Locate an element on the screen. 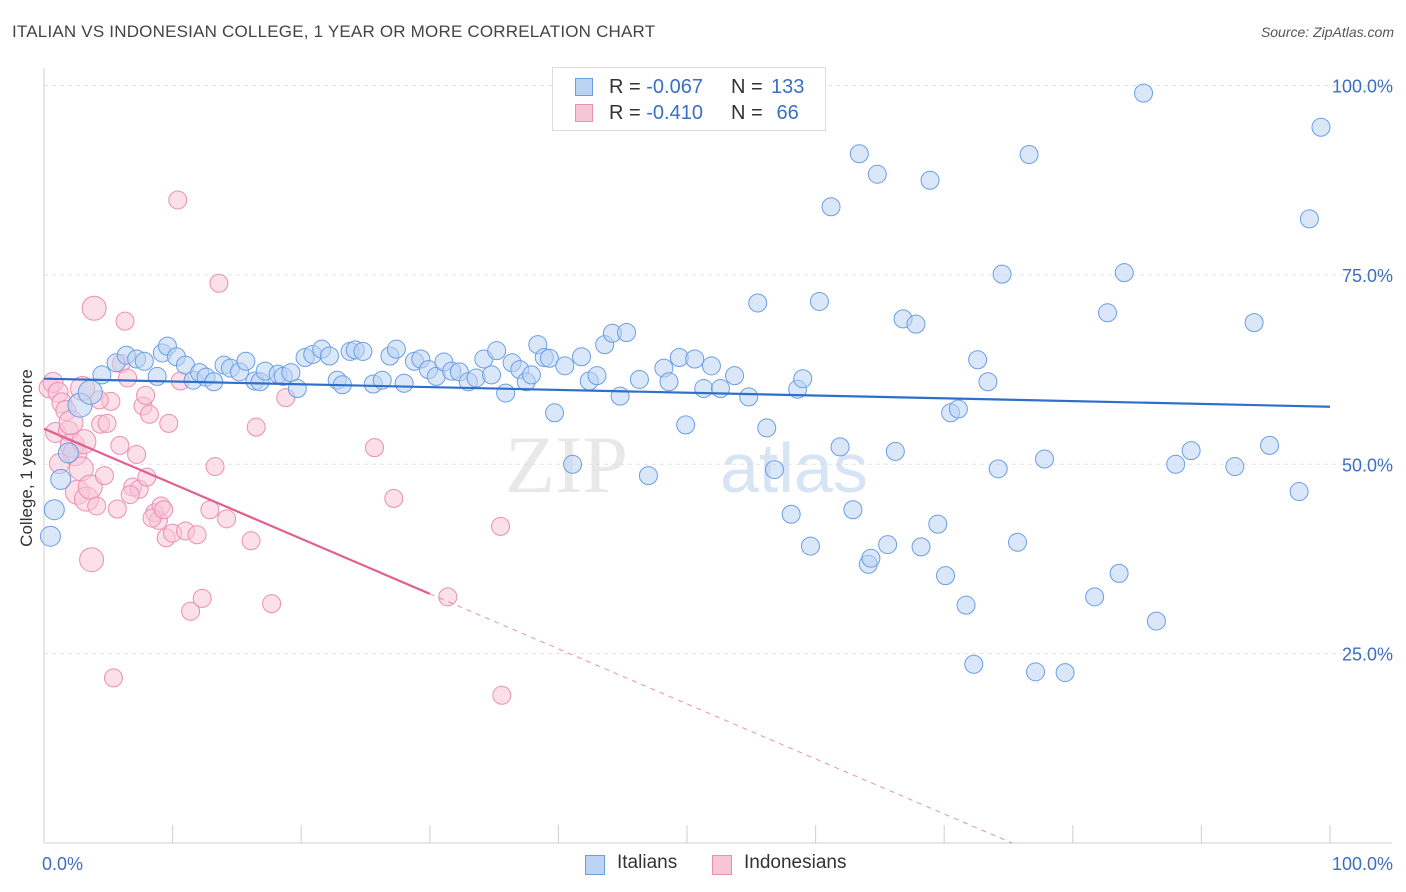 This screenshot has height=892, width=1406. x-tick-label: 100.0% is located at coordinates (1362, 864).